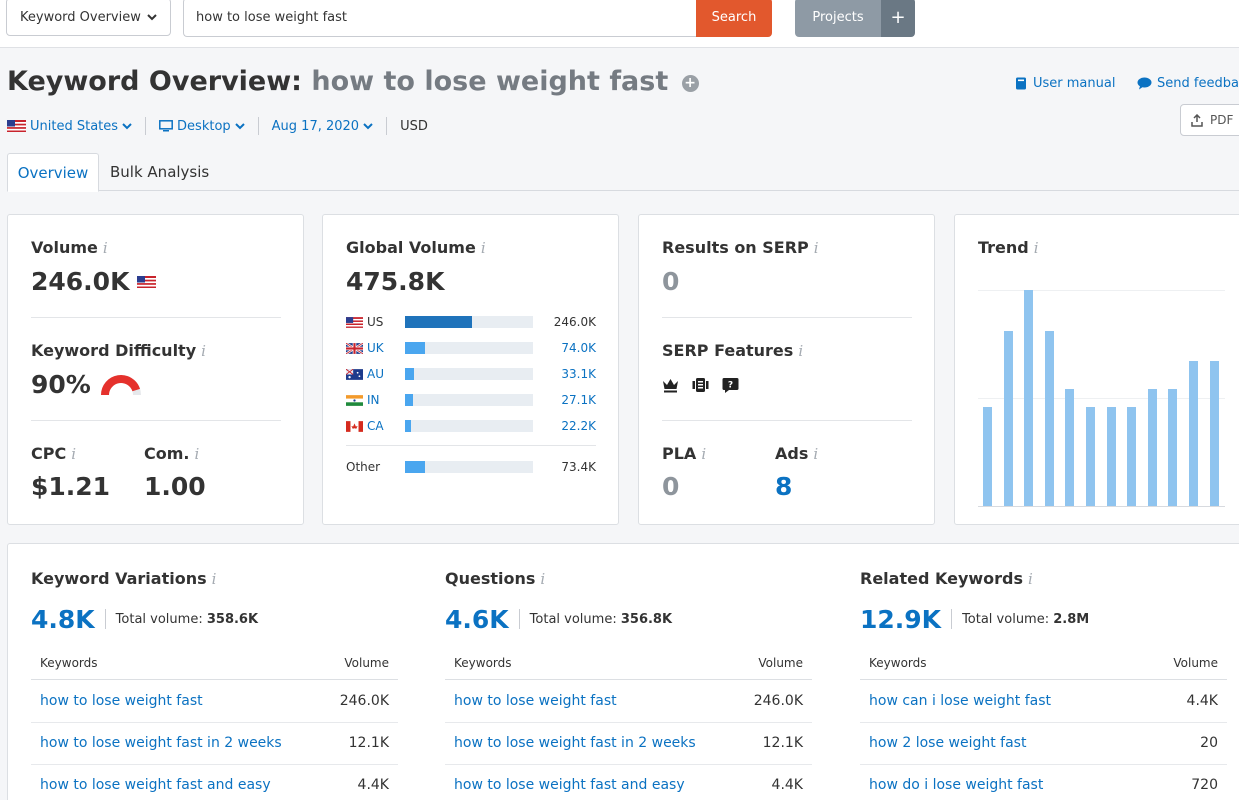 The image size is (1239, 800). Describe the element at coordinates (700, 385) in the screenshot. I see `carousel-icon` at that location.